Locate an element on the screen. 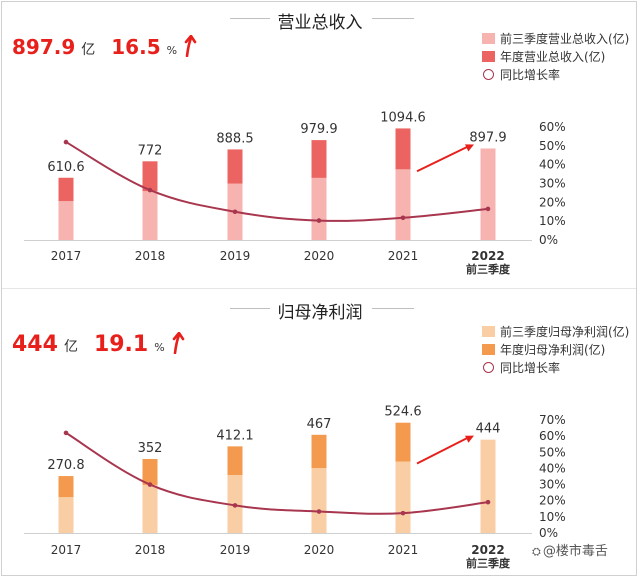 Image resolution: width=640 pixels, height=580 pixels. data-label: 897.9 is located at coordinates (487, 137).